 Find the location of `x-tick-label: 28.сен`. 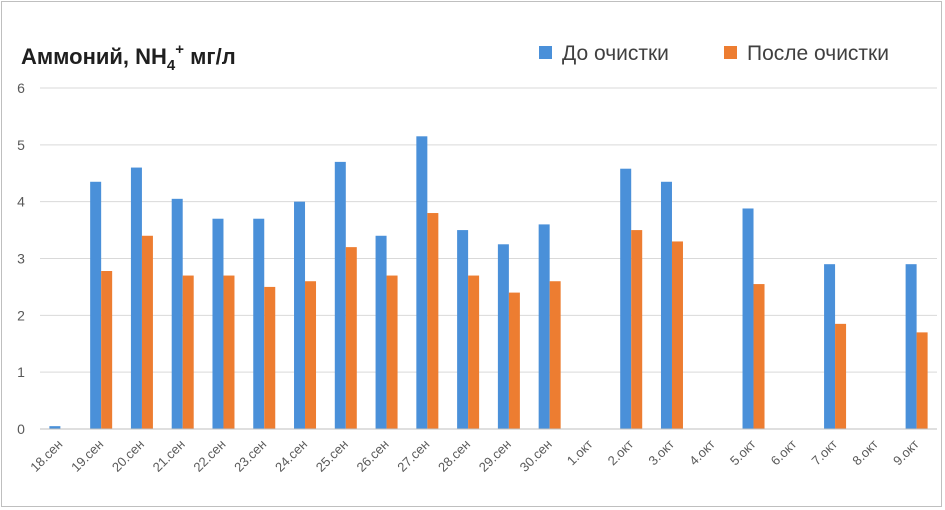

x-tick-label: 28.сен is located at coordinates (454, 456).